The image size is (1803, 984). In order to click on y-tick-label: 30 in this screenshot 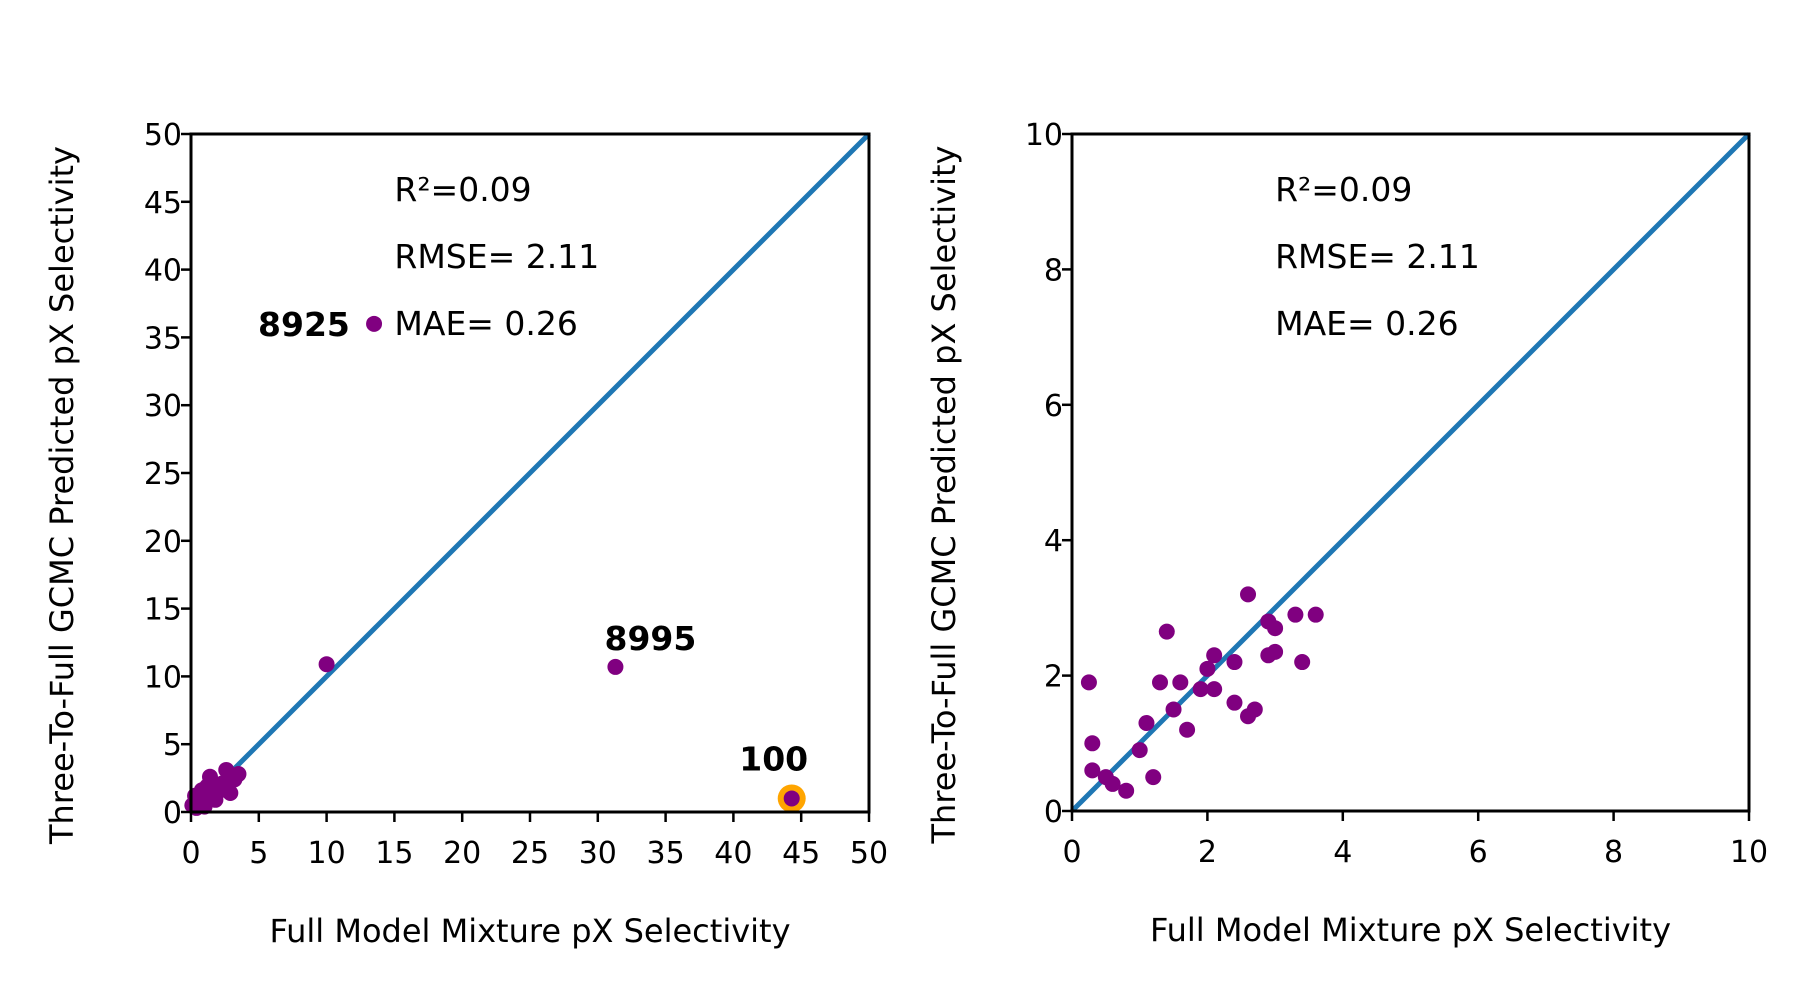, I will do `click(163, 406)`.